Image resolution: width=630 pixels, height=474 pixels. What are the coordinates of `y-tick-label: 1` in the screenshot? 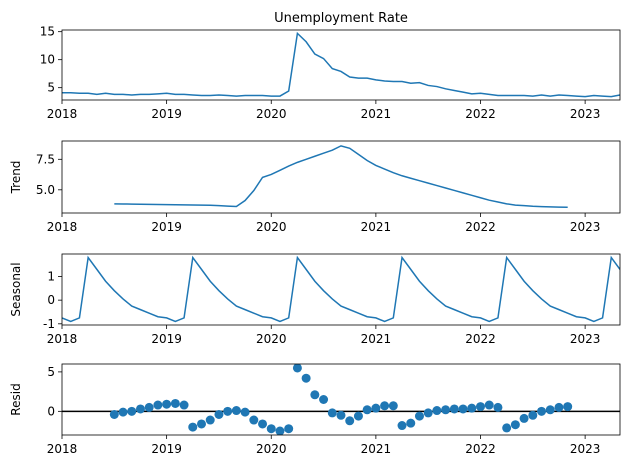 It's located at (51, 276).